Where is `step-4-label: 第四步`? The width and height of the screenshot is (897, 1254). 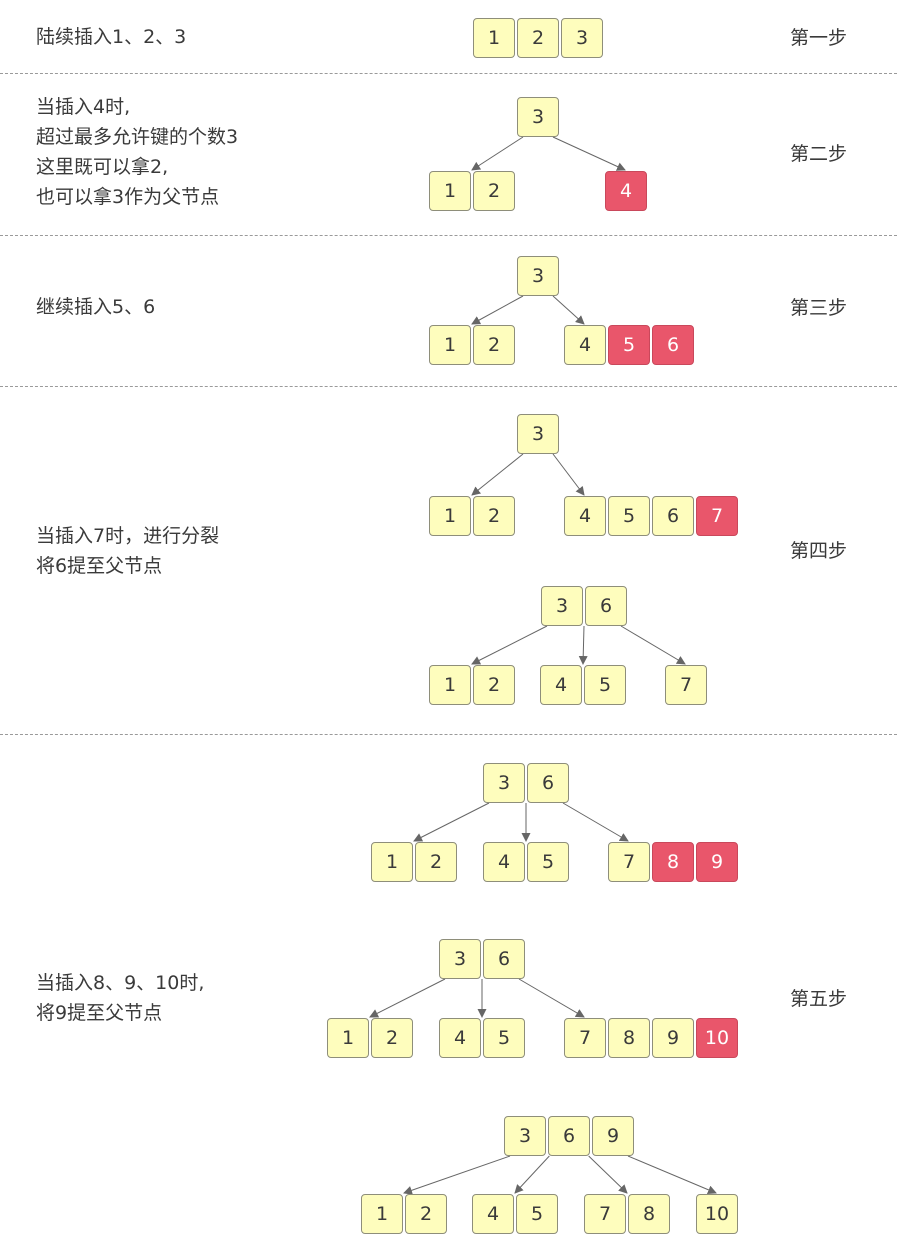 step-4-label: 第四步 is located at coordinates (819, 551).